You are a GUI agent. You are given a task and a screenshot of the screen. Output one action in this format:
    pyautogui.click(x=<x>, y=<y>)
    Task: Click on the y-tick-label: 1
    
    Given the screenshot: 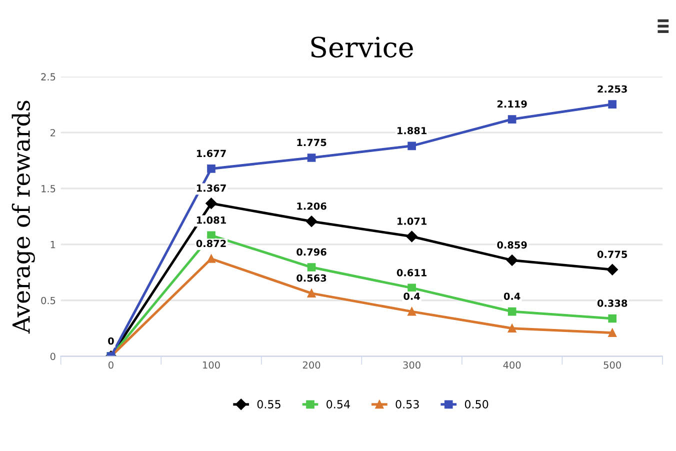 What is the action you would take?
    pyautogui.click(x=53, y=244)
    